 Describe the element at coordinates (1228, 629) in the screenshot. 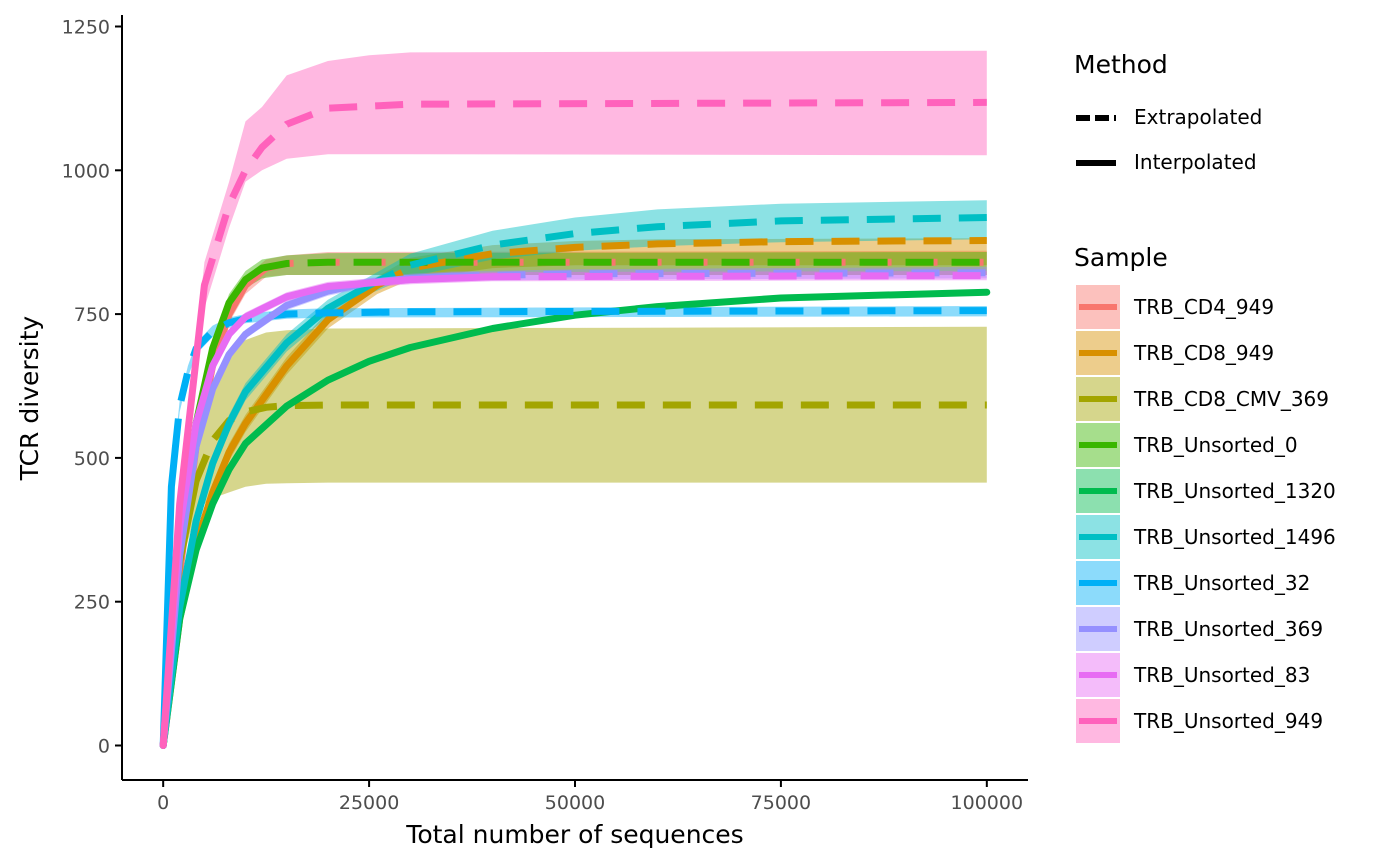

I see `legend-label-trb-unsorted-369: TRB_Unsorted_369` at that location.